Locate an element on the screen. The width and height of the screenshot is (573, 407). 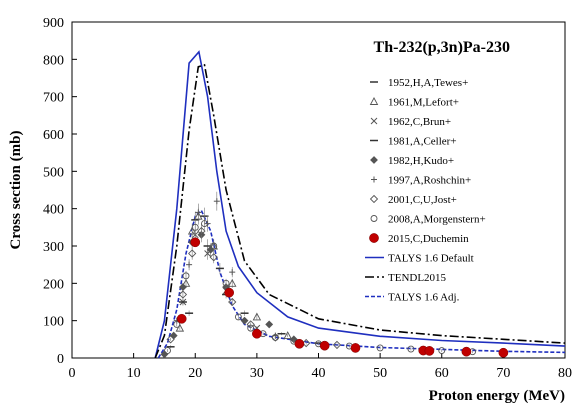
x-tick-label: 80 is located at coordinates (565, 373).